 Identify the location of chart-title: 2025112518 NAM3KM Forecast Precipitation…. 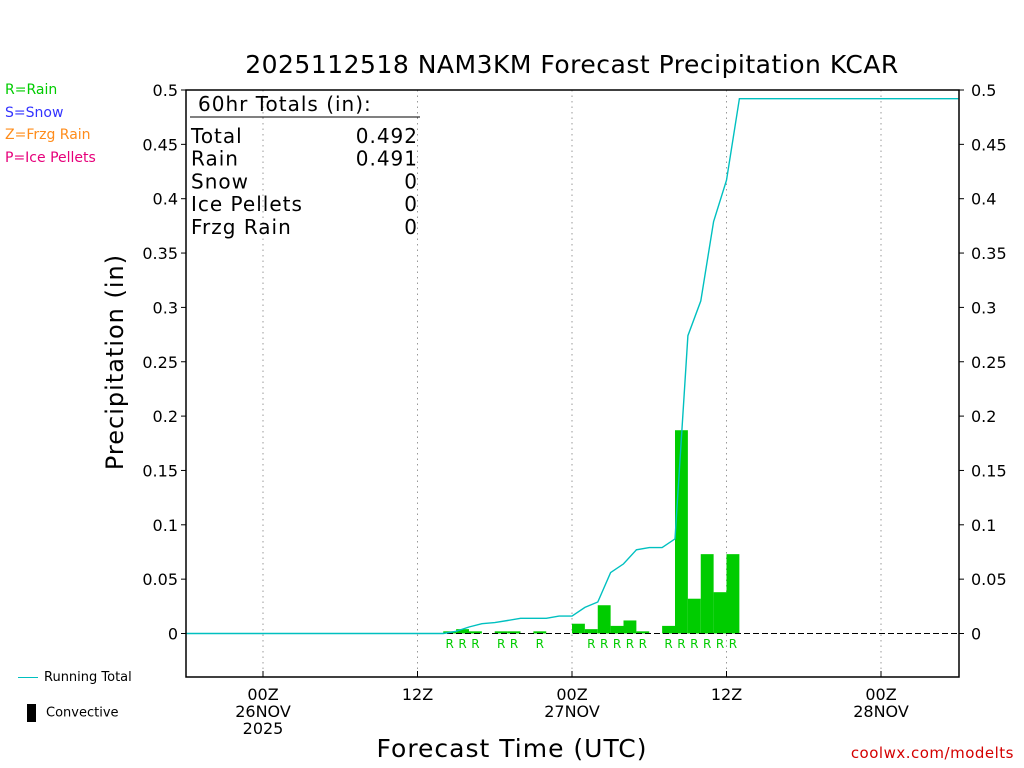
(572, 64).